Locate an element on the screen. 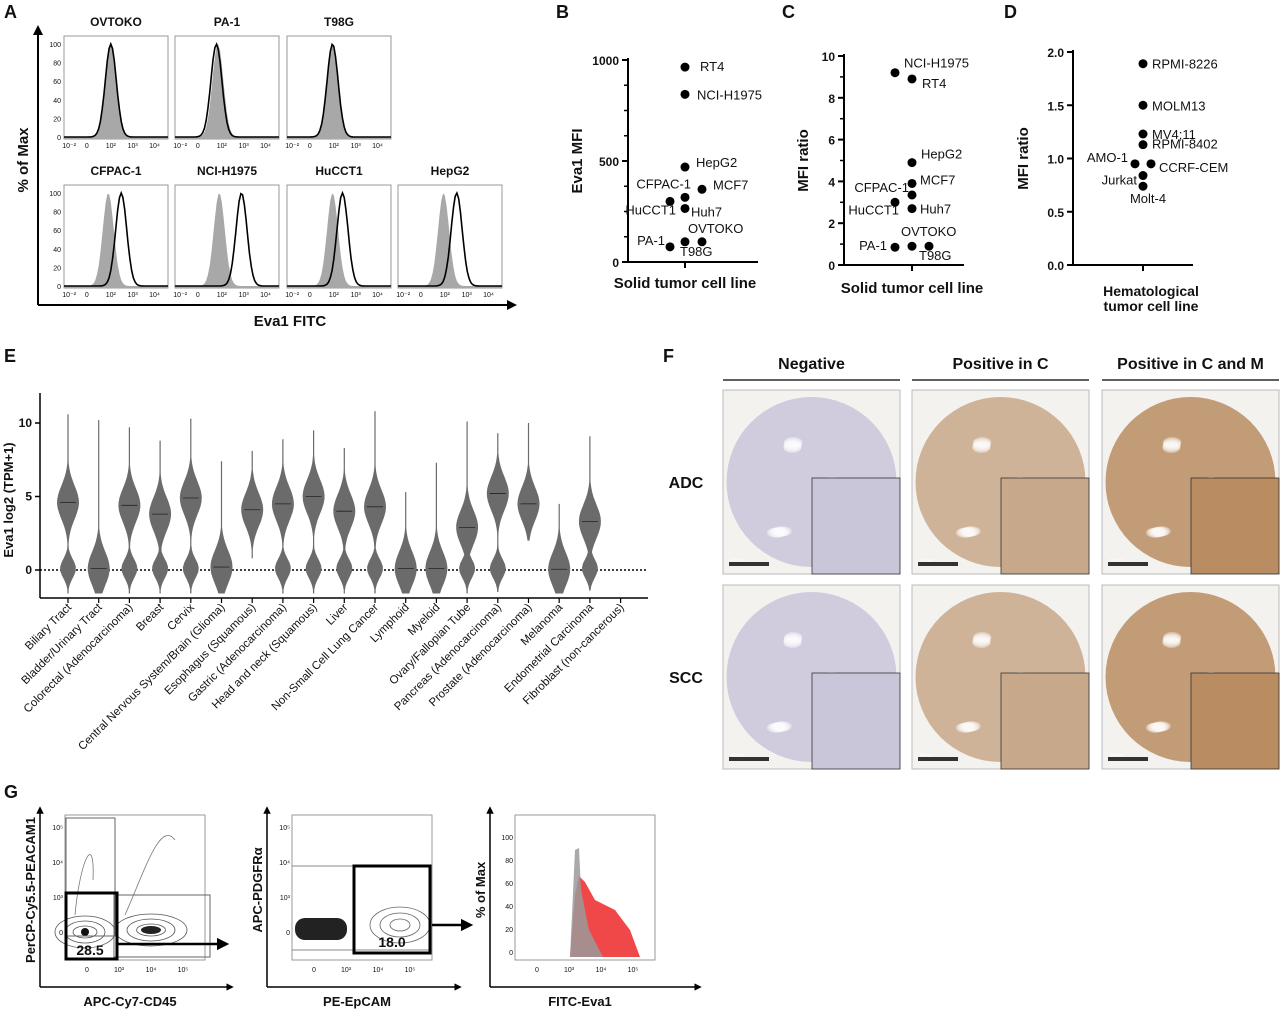 This screenshot has width=1280, height=1011. scale-bar-label: 500 μm is located at coordinates (1117, 559).